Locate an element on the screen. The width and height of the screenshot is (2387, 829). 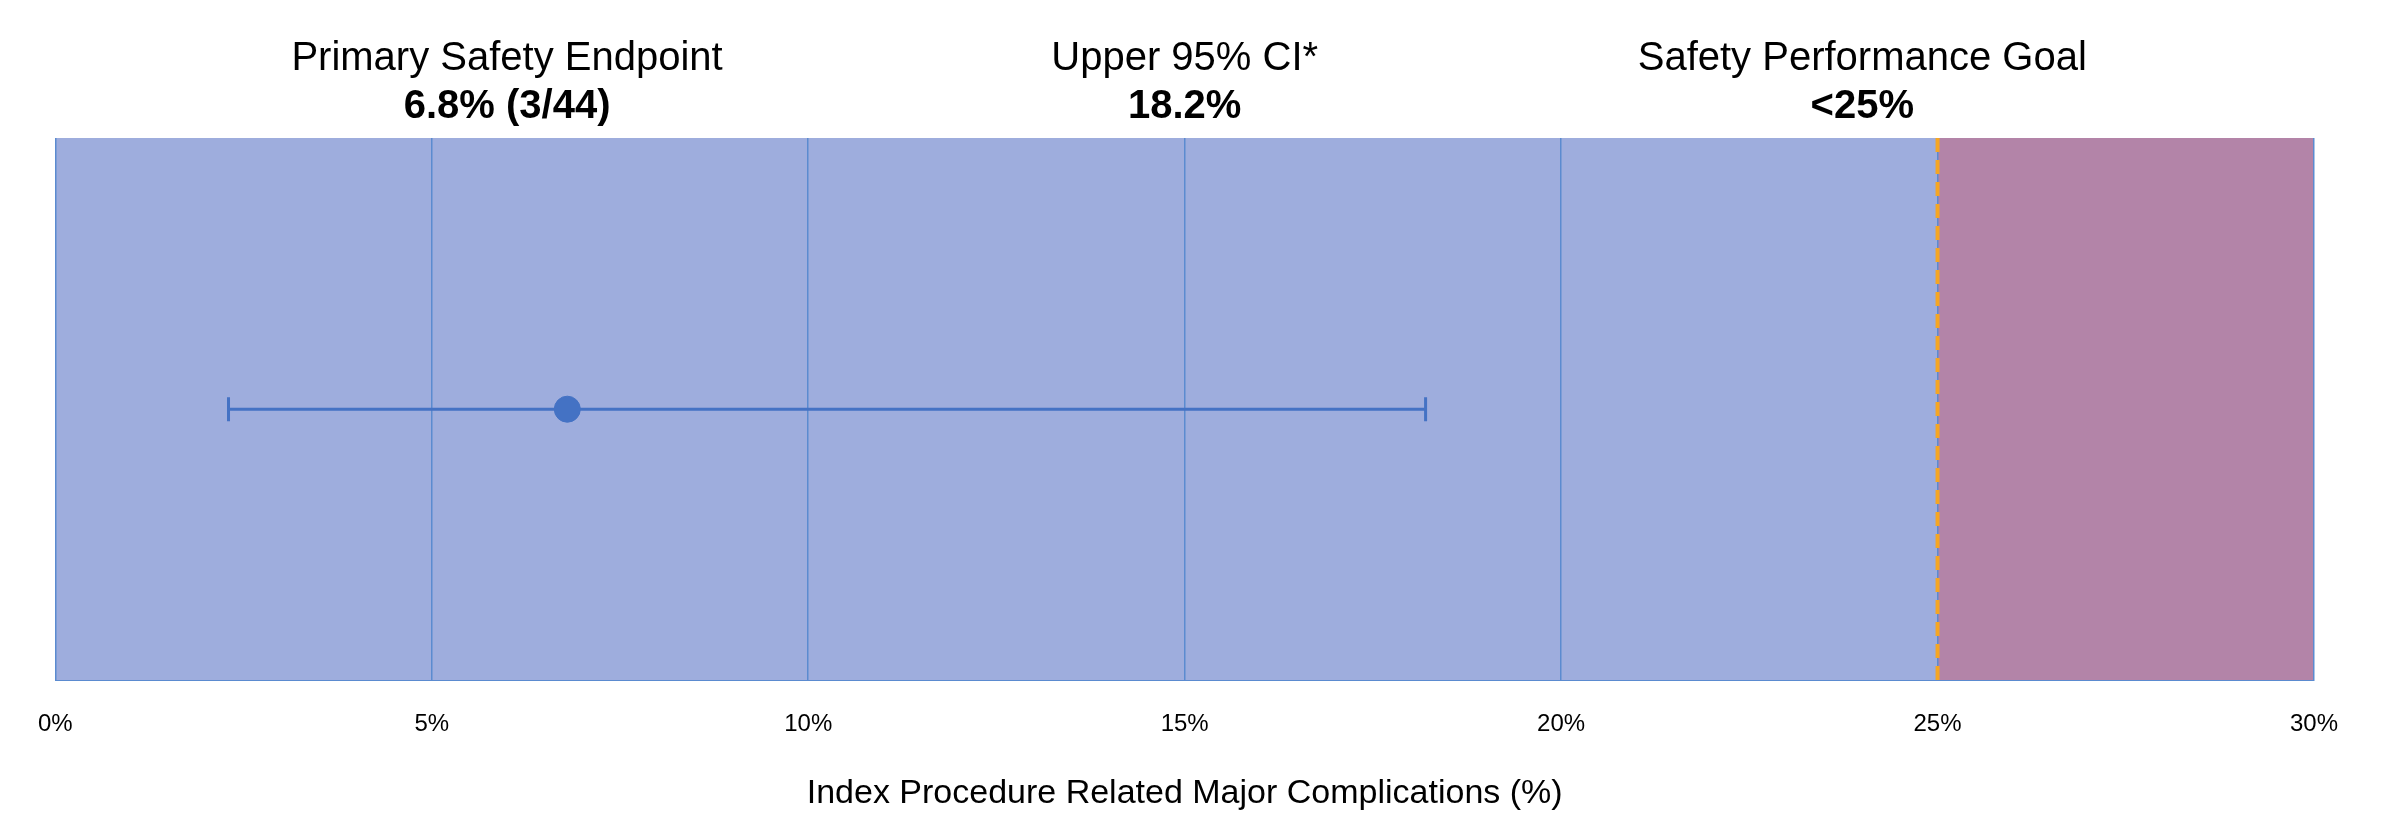
text: Primary Safety Endpoint 6.8% (3/44) is located at coordinates (507, 80).